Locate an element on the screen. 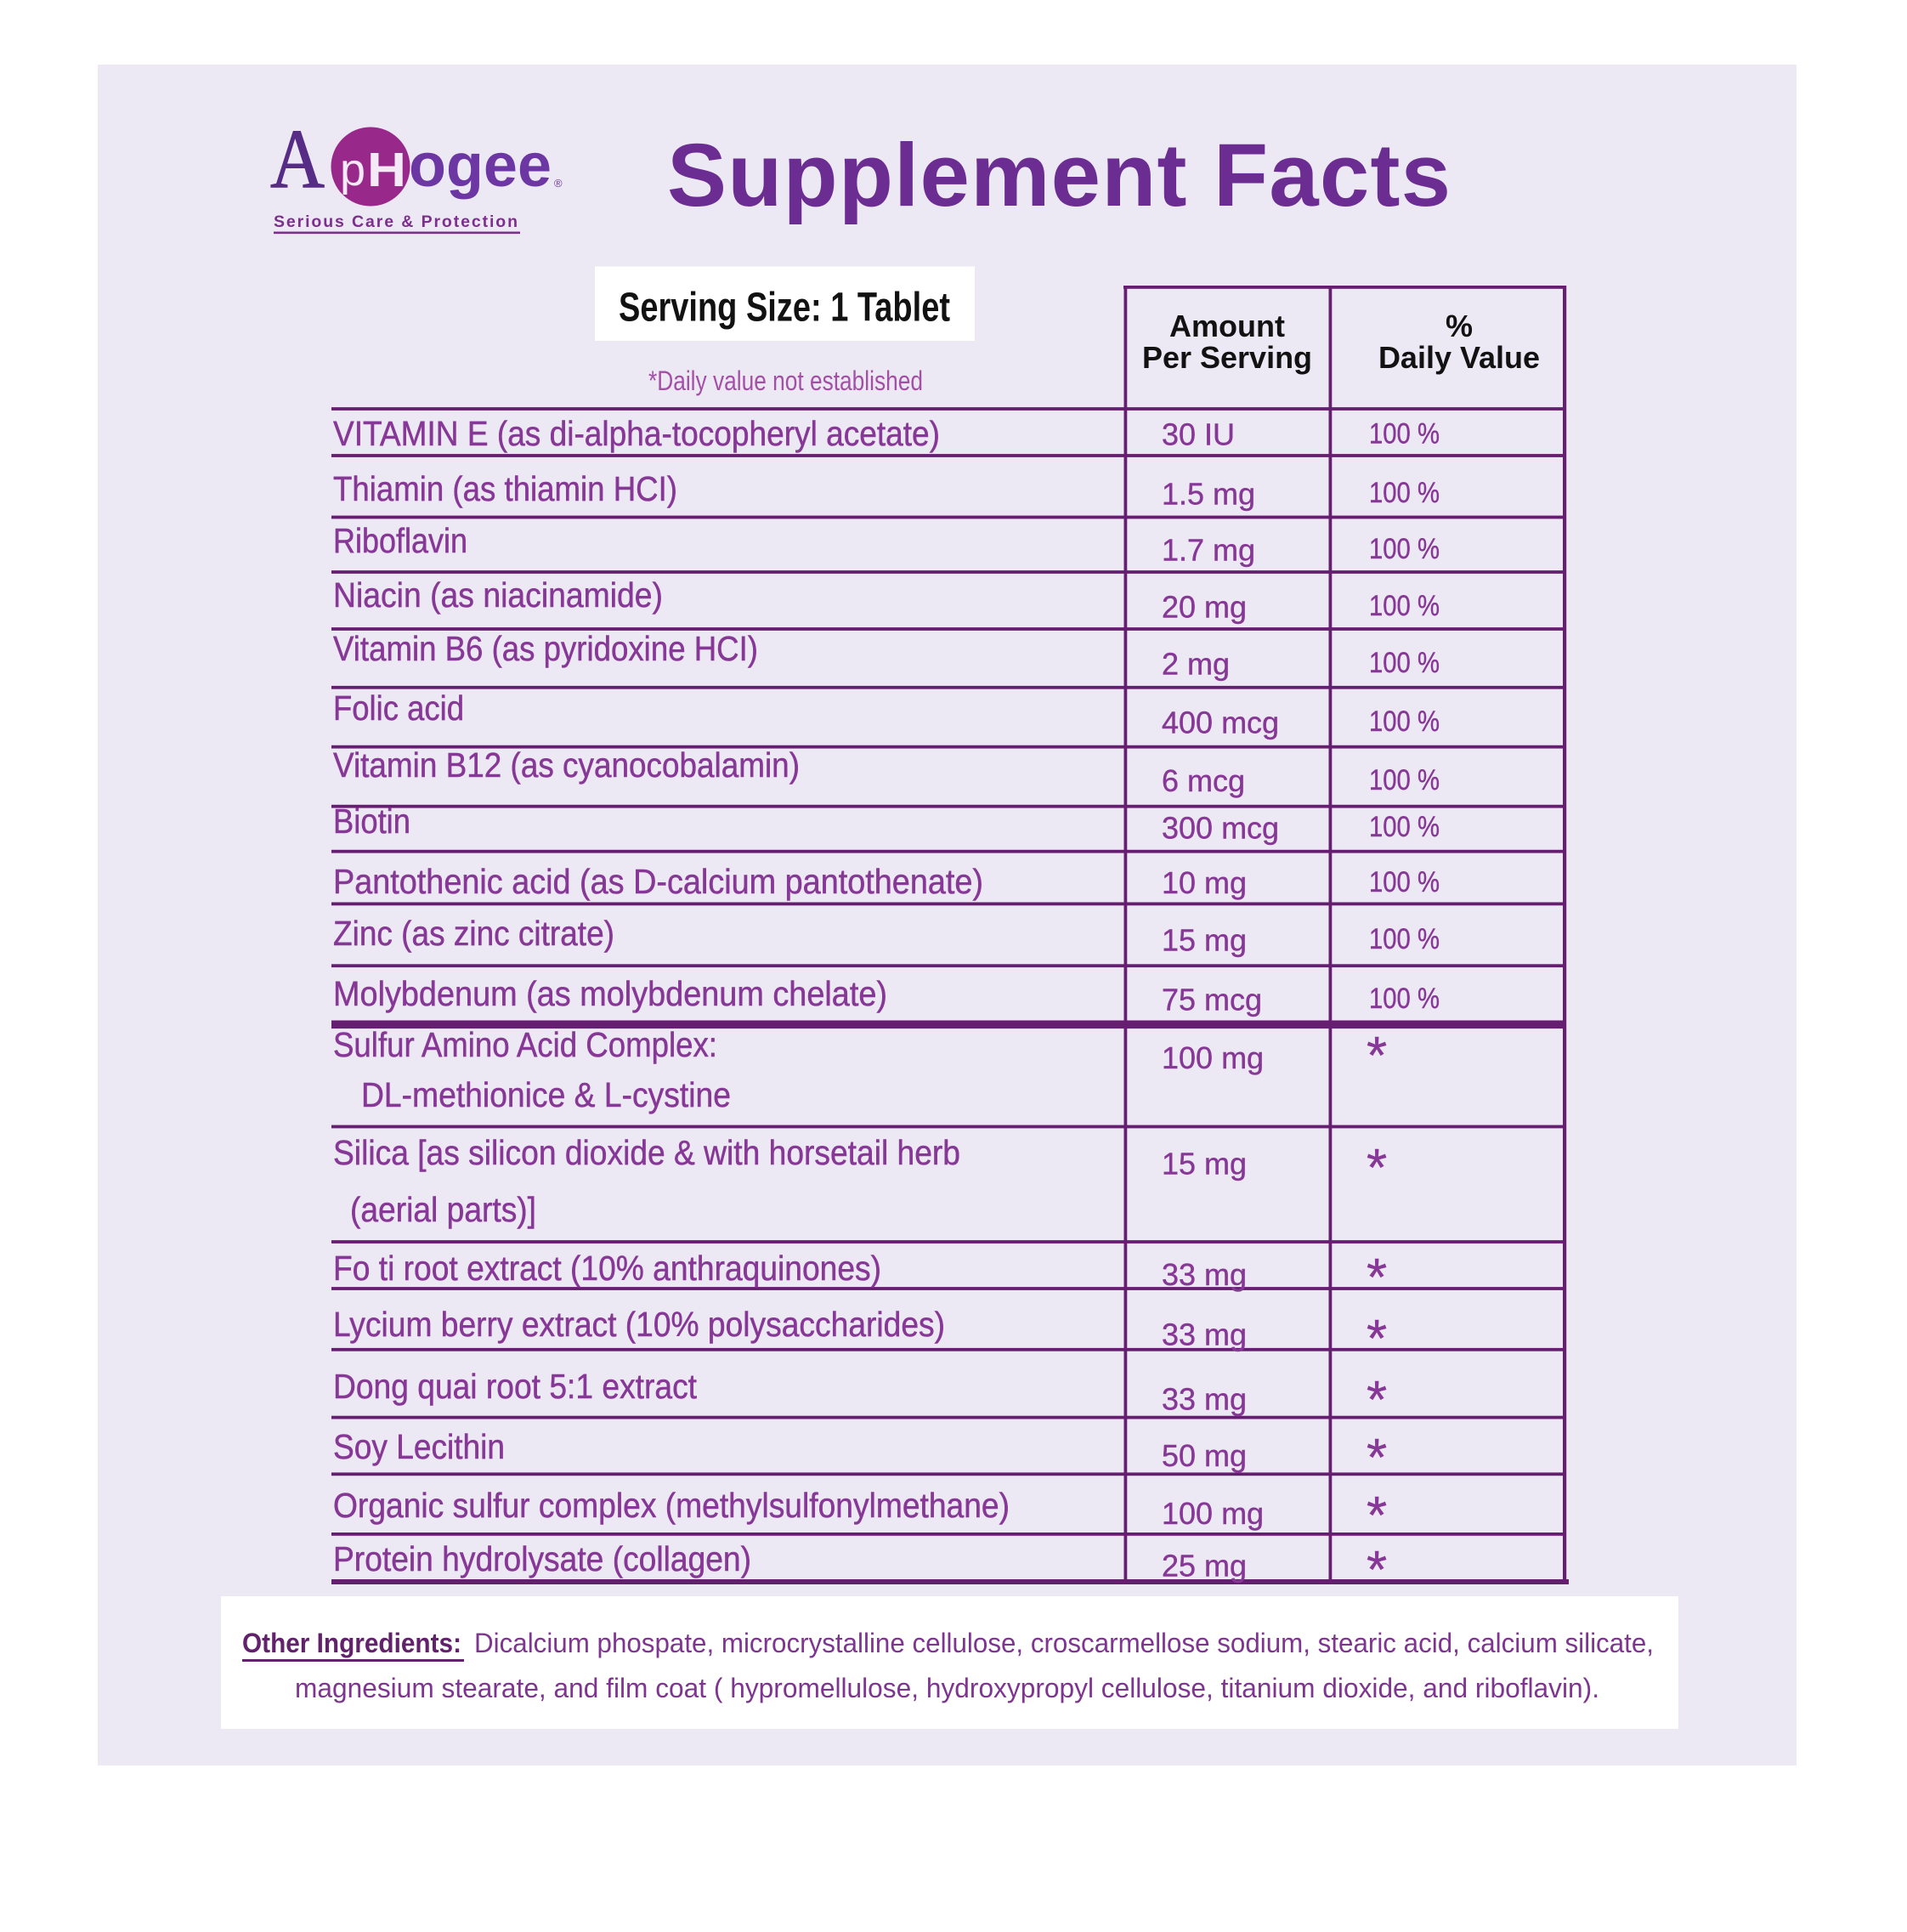 The width and height of the screenshot is (1907, 1932). svg-text: Niacin (as niacinamide) is located at coordinates (498, 595).